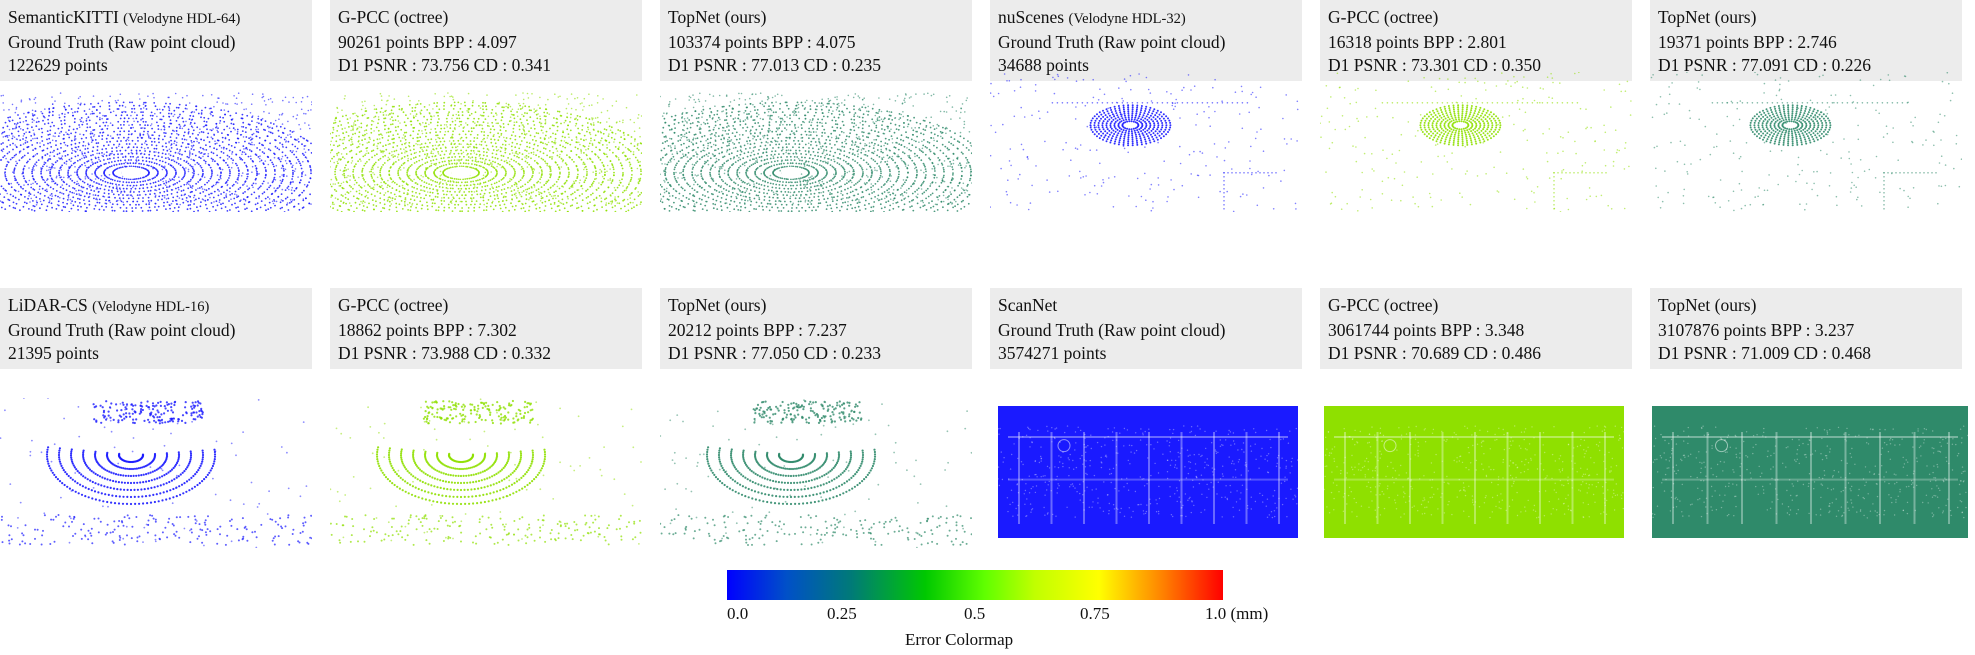 The height and width of the screenshot is (655, 1975). I want to click on sensor-label: (Velodyne HDL-64), so click(182, 19).